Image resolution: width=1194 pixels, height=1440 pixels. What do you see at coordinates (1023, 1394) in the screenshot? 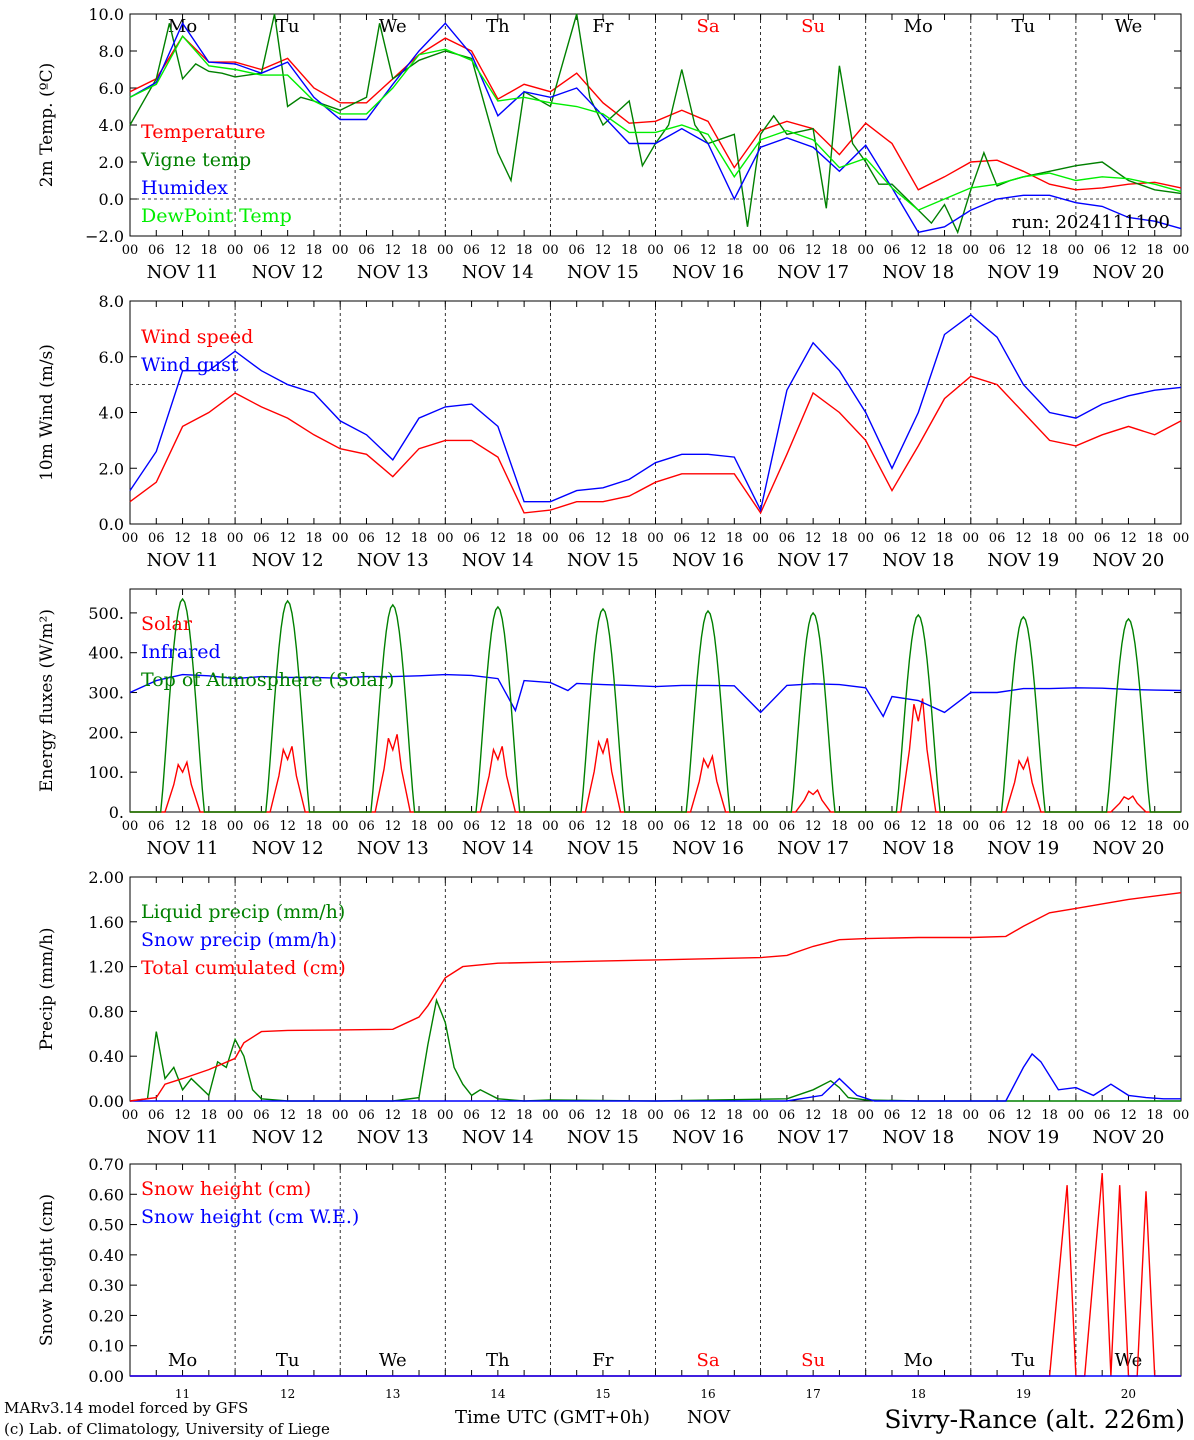
I see `day-number-label: 19` at bounding box center [1023, 1394].